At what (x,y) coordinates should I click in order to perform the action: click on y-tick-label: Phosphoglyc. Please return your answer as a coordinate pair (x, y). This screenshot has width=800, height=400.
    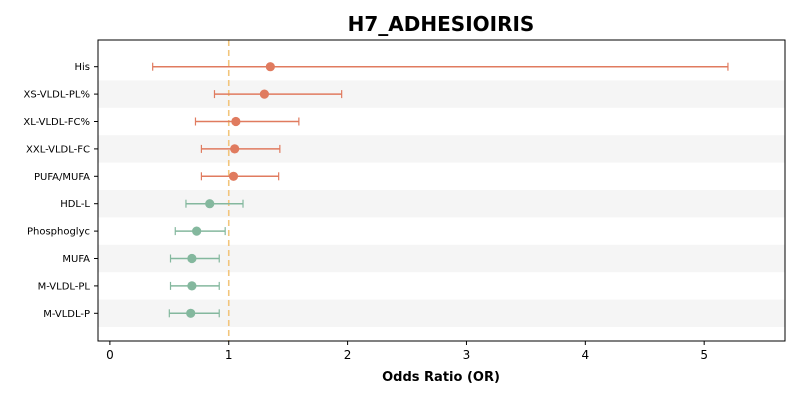
    Looking at the image, I should click on (58, 232).